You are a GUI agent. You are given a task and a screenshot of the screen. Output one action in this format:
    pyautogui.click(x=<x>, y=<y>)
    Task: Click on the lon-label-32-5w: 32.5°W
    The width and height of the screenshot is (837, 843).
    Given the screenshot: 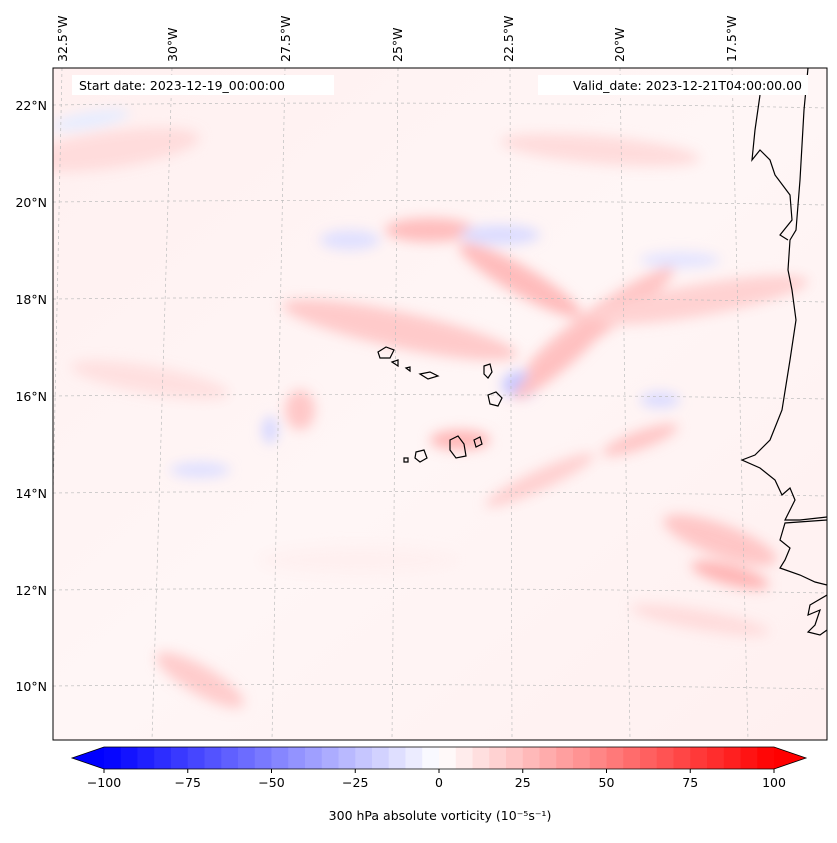 What is the action you would take?
    pyautogui.click(x=62, y=39)
    